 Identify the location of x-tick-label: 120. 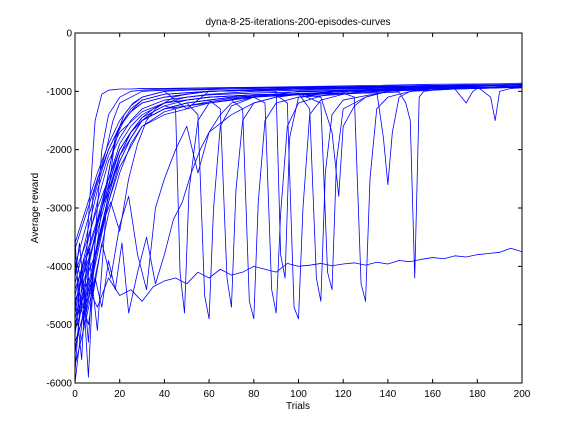
(343, 394).